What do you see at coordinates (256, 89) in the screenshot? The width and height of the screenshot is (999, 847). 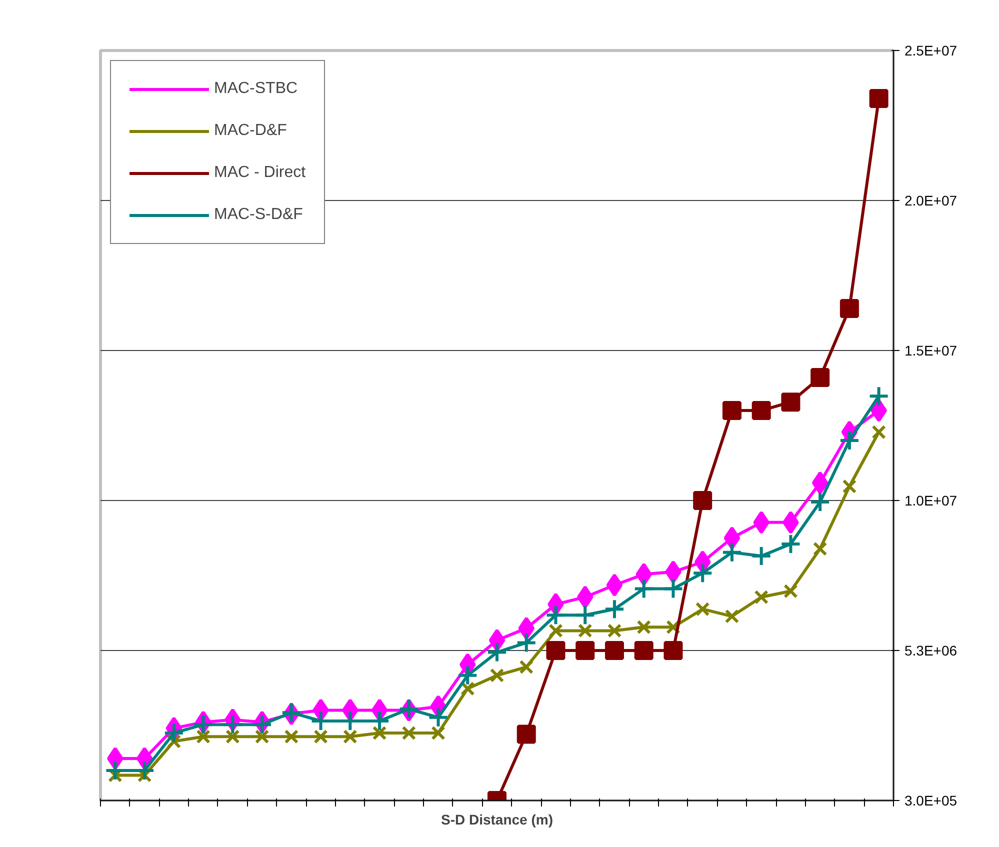 I see `legend-label: MAC-STBC` at bounding box center [256, 89].